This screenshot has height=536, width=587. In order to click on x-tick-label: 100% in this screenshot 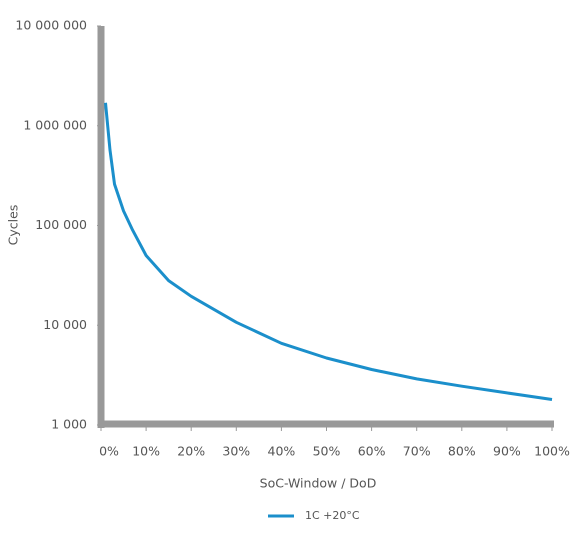, I will do `click(552, 451)`.